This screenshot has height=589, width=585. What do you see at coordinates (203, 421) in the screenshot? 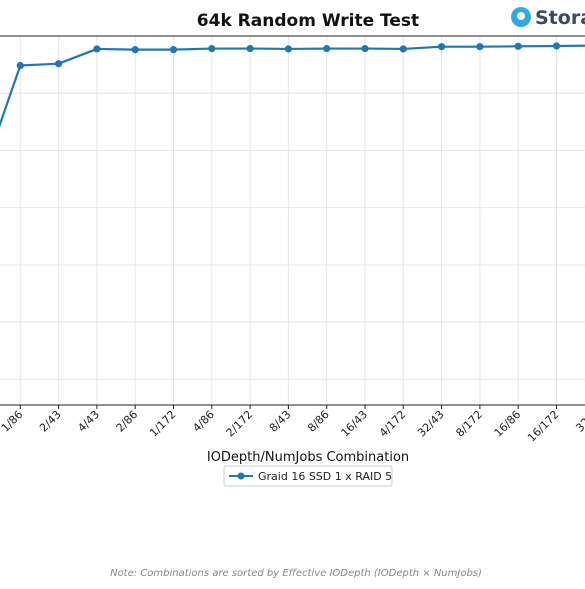
I see `x-tick-label: 4/86` at bounding box center [203, 421].